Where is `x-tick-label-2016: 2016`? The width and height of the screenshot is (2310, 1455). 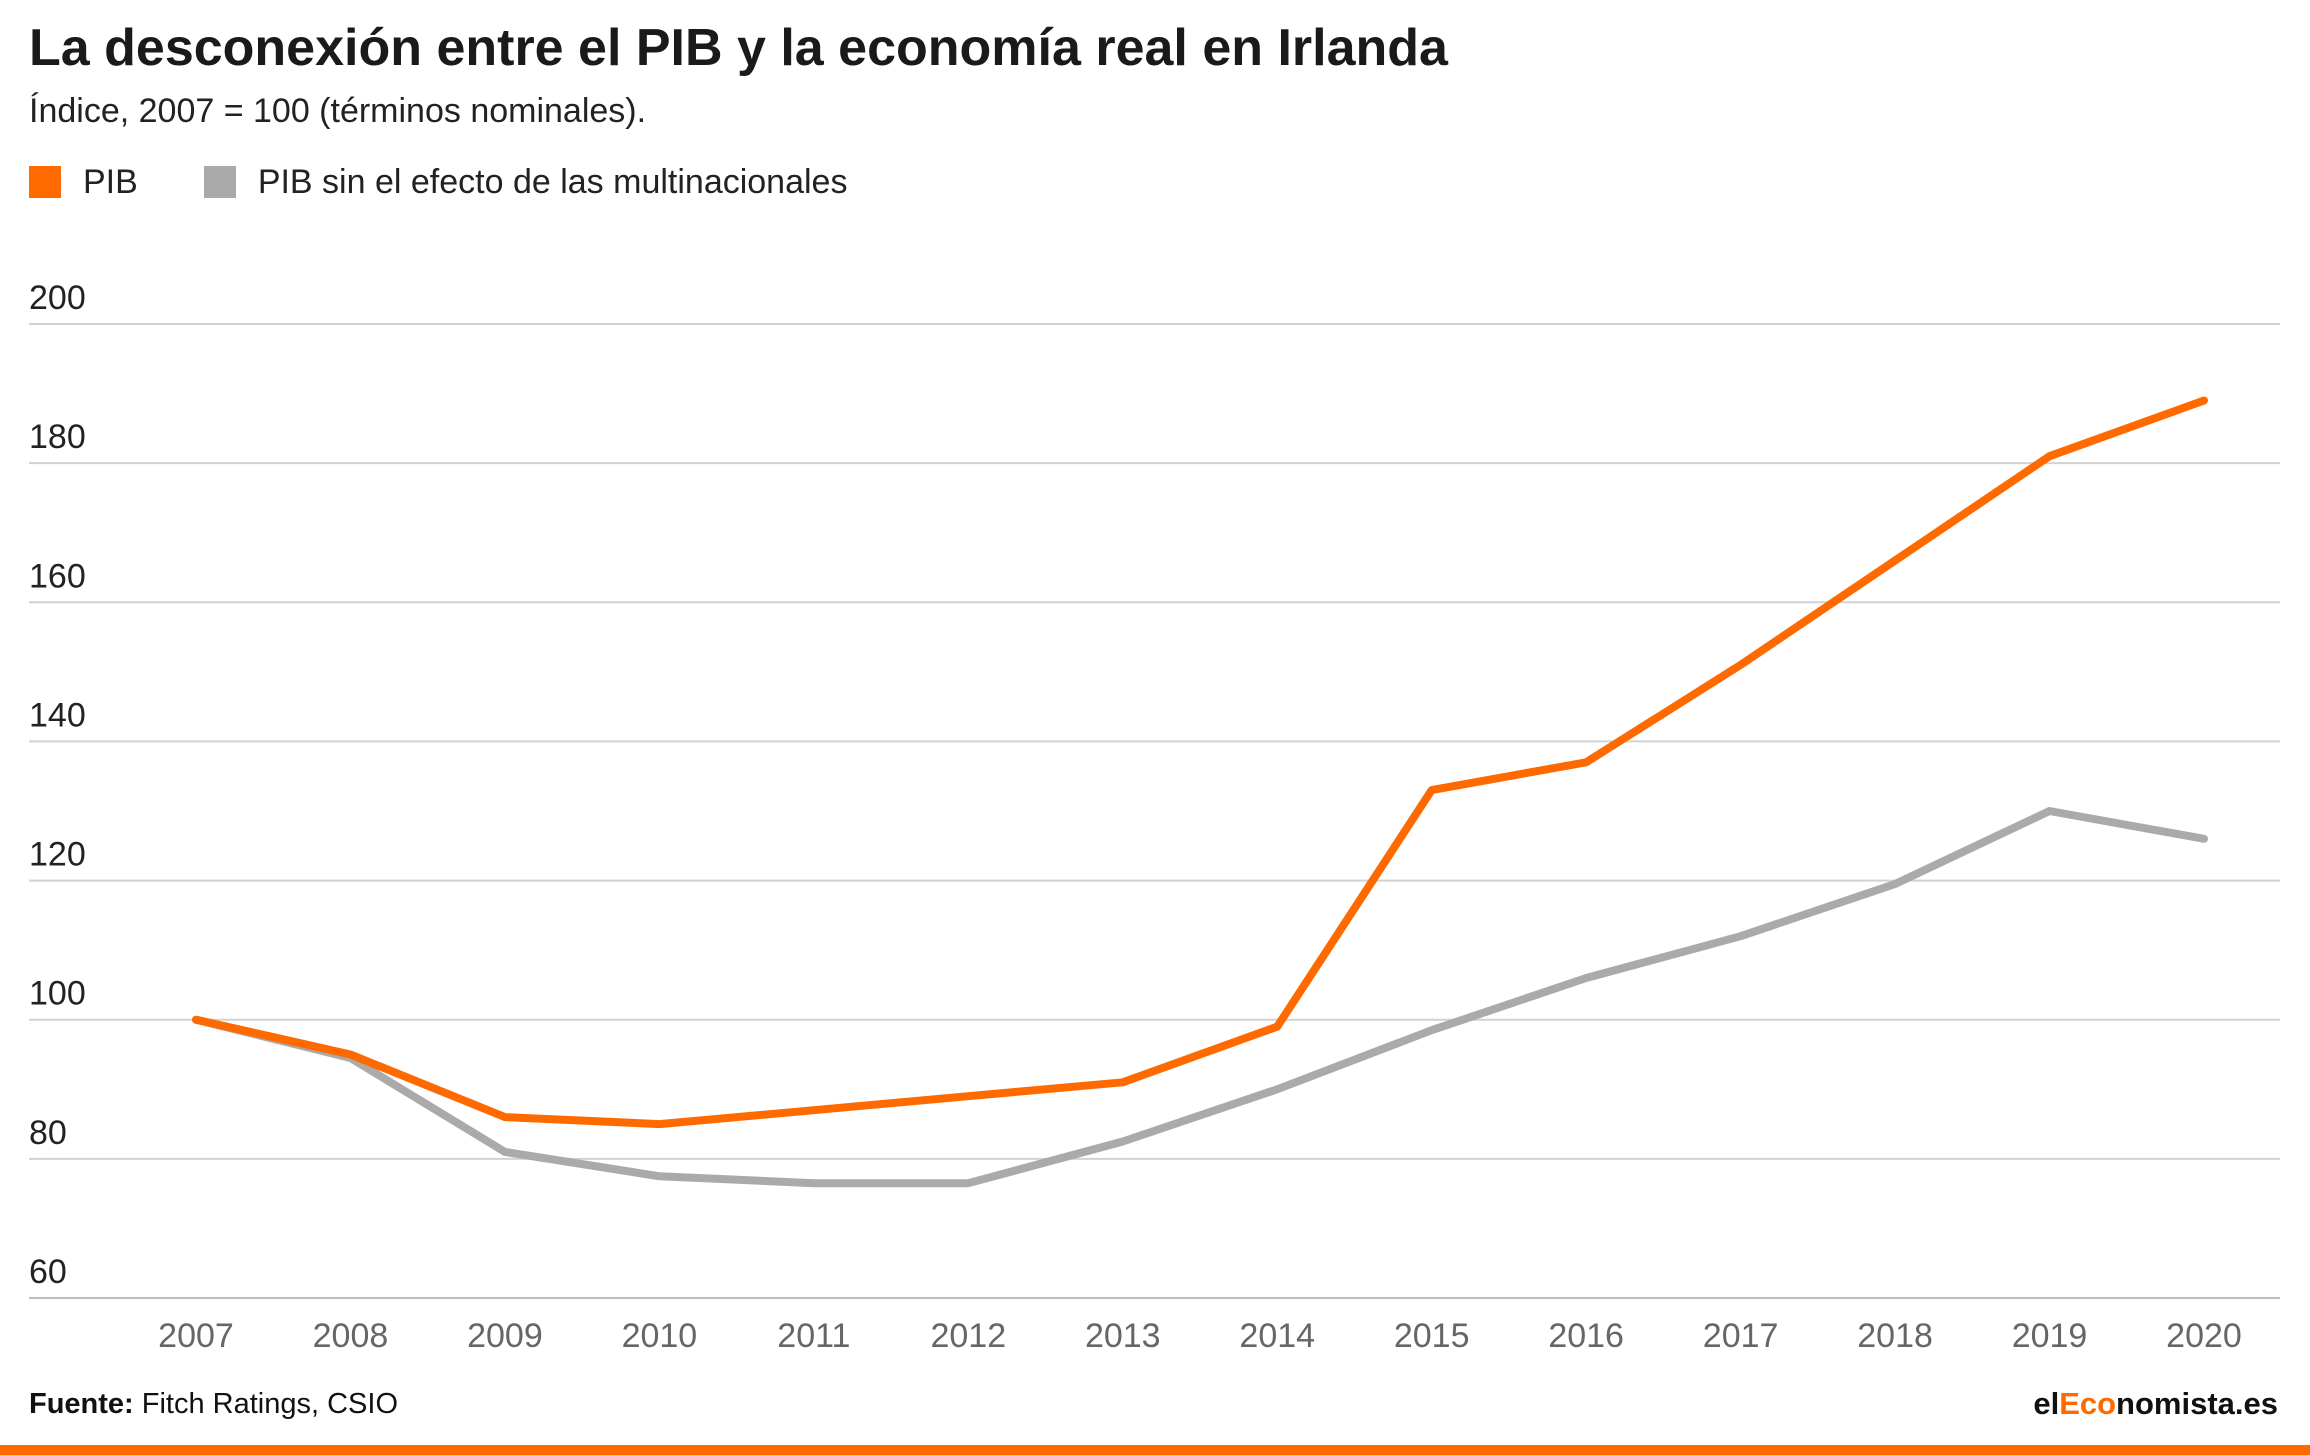 x-tick-label-2016: 2016 is located at coordinates (1586, 1336).